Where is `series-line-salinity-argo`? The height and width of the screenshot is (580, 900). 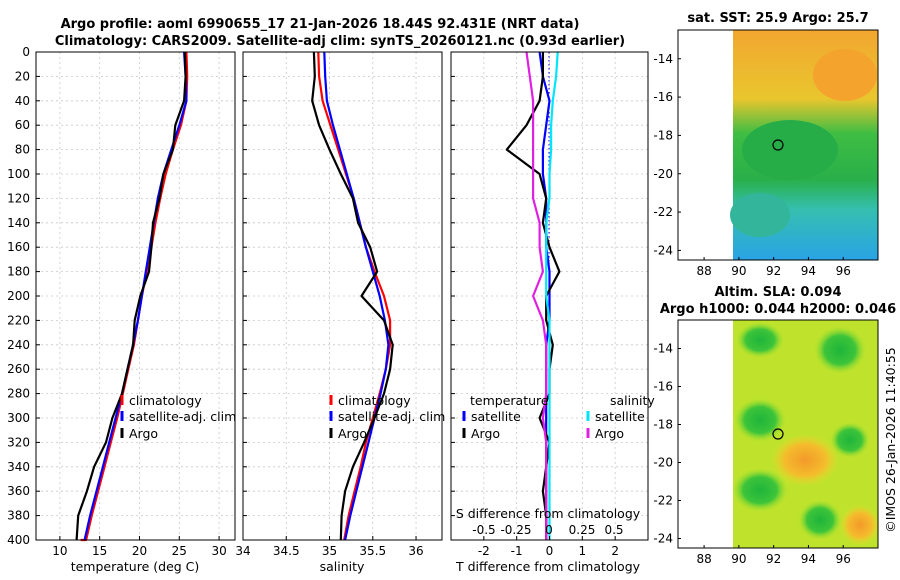 series-line-salinity-argo is located at coordinates (536, 295).